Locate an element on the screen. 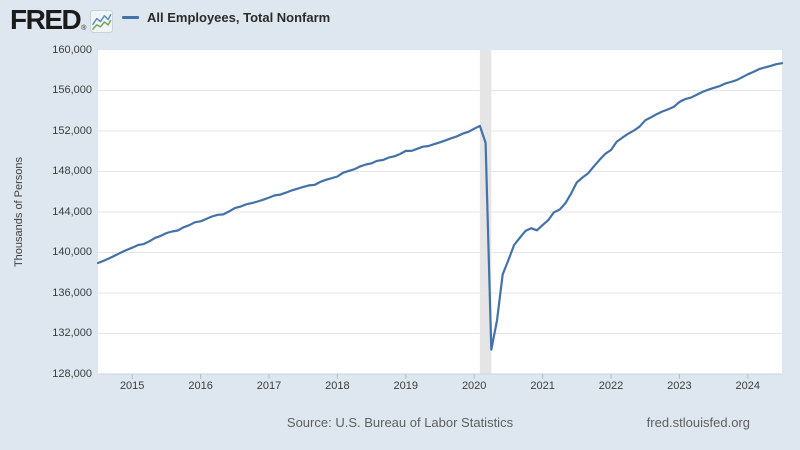 This screenshot has width=800, height=450. y-axis-tick-label: 160,000 is located at coordinates (72, 49).